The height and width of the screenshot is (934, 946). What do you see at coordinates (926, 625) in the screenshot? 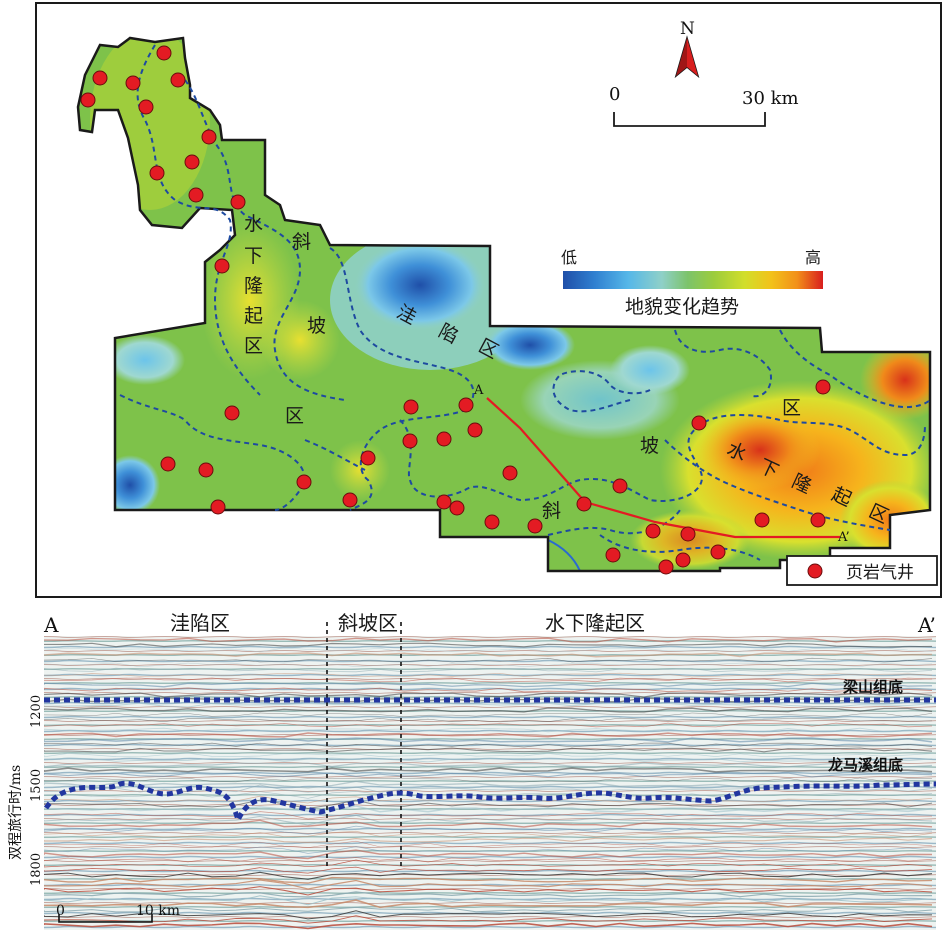
I see `section-end-label: A’` at bounding box center [926, 625].